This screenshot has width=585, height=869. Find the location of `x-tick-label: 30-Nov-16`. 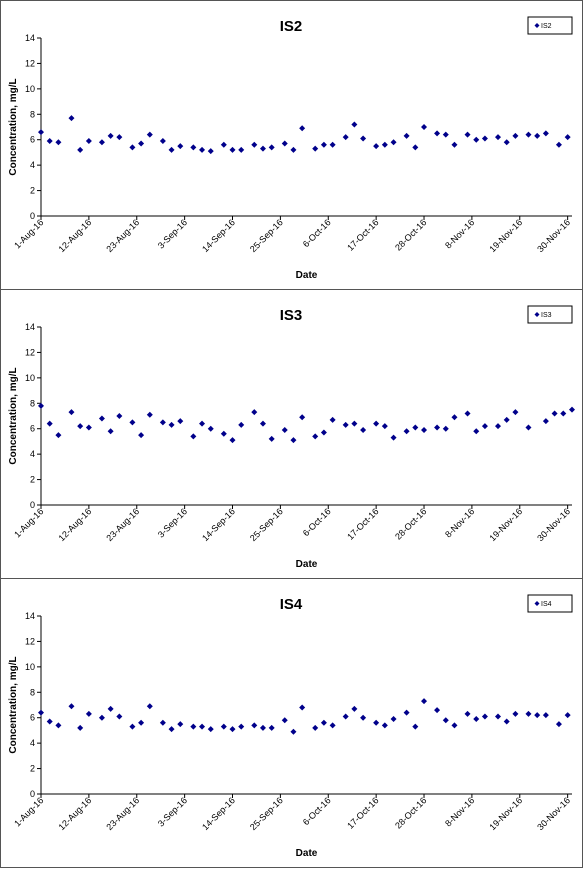

x-tick-label: 30-Nov-16 is located at coordinates (553, 813).